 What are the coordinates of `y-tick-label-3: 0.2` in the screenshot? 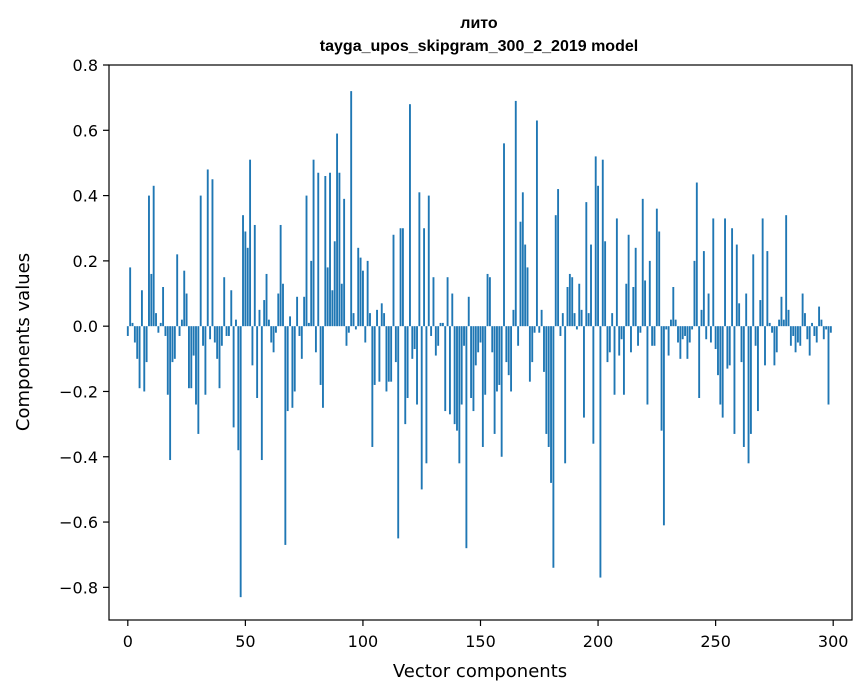 It's located at (85, 261).